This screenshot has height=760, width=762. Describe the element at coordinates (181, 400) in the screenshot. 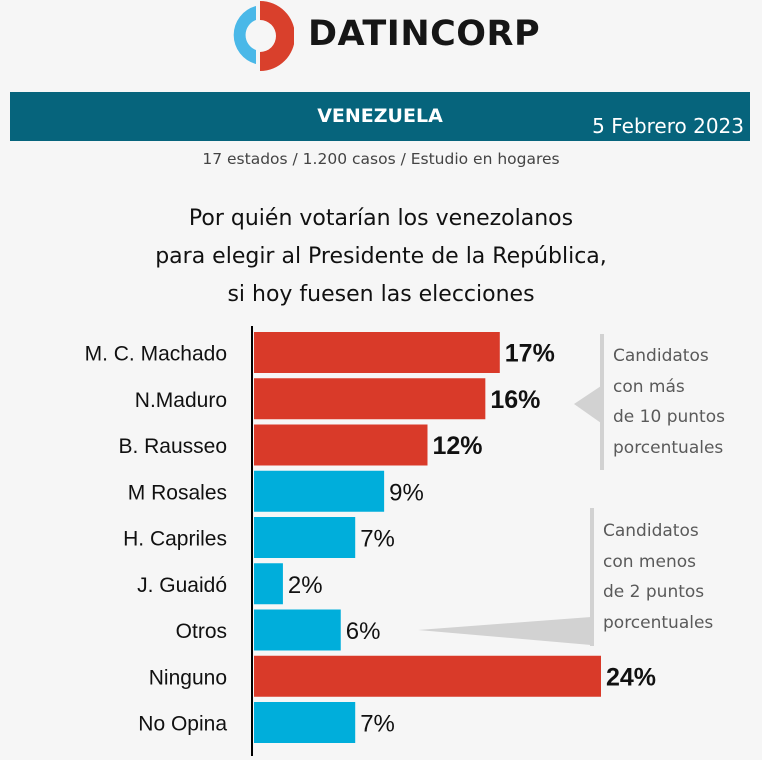

I see `category-label: N.Maduro` at that location.